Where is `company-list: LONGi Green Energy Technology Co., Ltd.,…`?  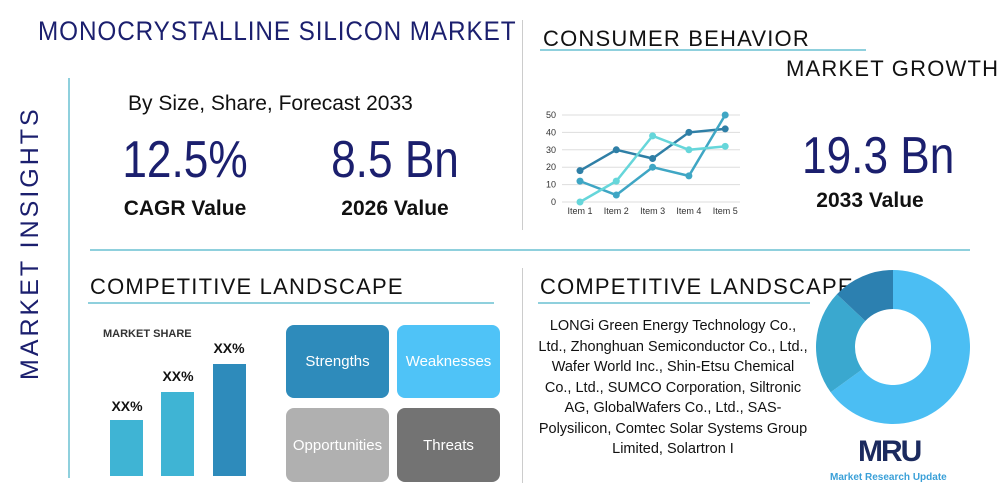
company-list: LONGi Green Energy Technology Co., Ltd.,… is located at coordinates (673, 387).